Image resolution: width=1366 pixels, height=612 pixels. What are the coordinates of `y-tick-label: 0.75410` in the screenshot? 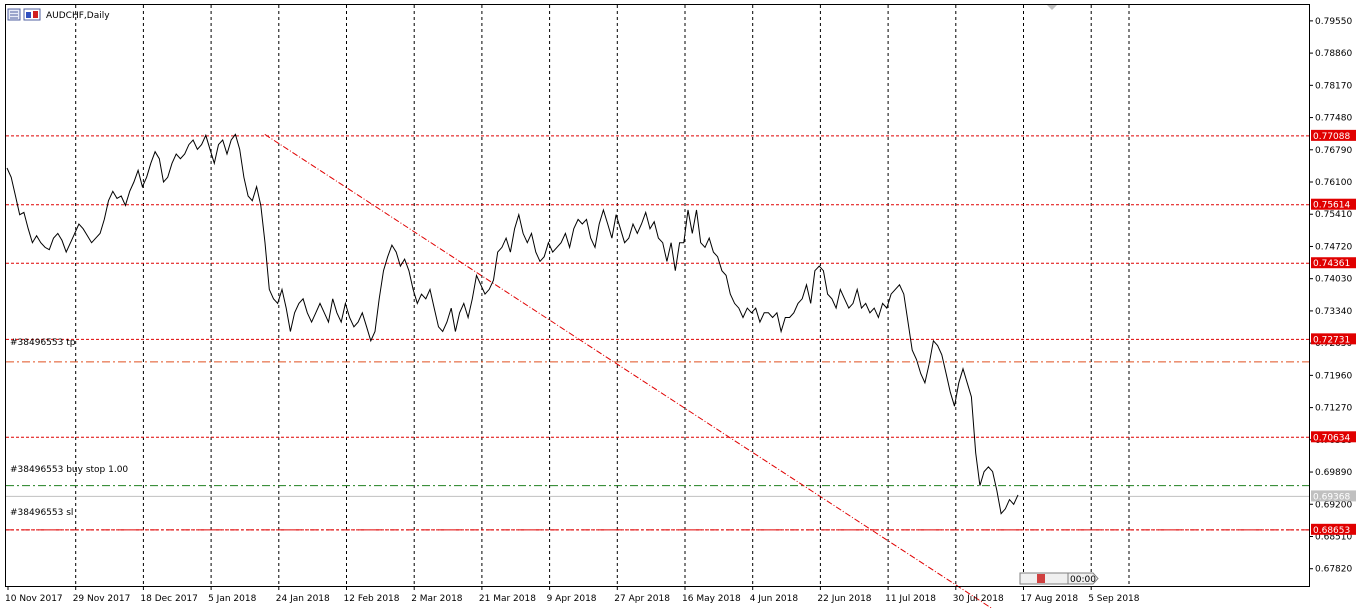 It's located at (1333, 215).